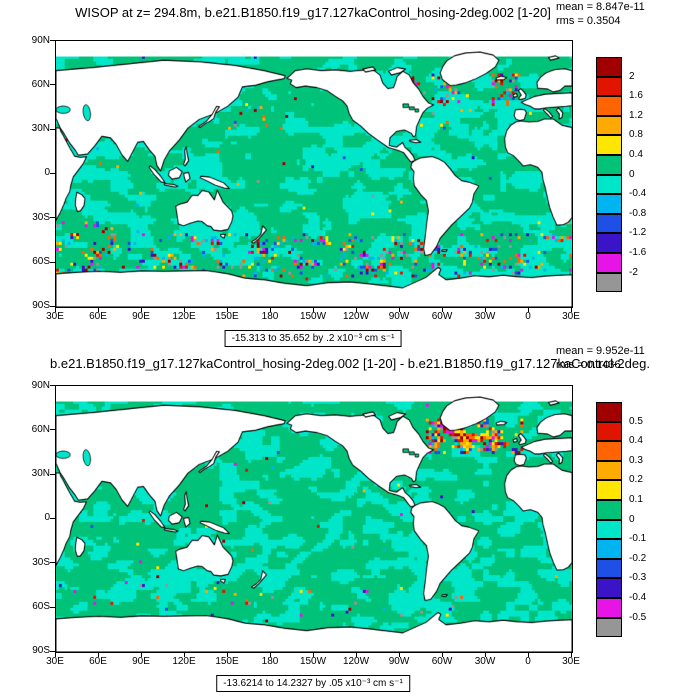 This screenshot has width=700, height=700. Describe the element at coordinates (41, 306) in the screenshot. I see `y-tick-label: 90S` at that location.